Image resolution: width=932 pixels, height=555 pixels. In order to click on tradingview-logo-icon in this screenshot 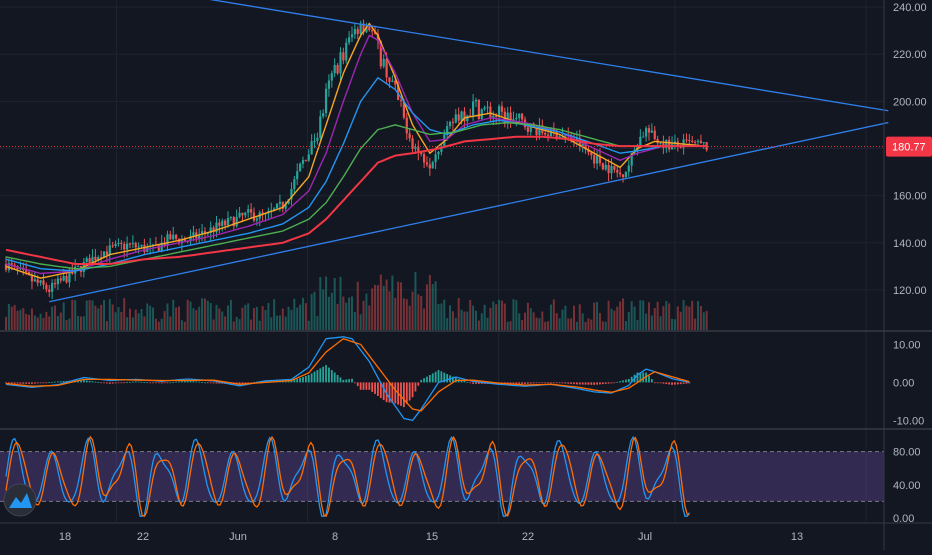, I will do `click(20, 500)`.